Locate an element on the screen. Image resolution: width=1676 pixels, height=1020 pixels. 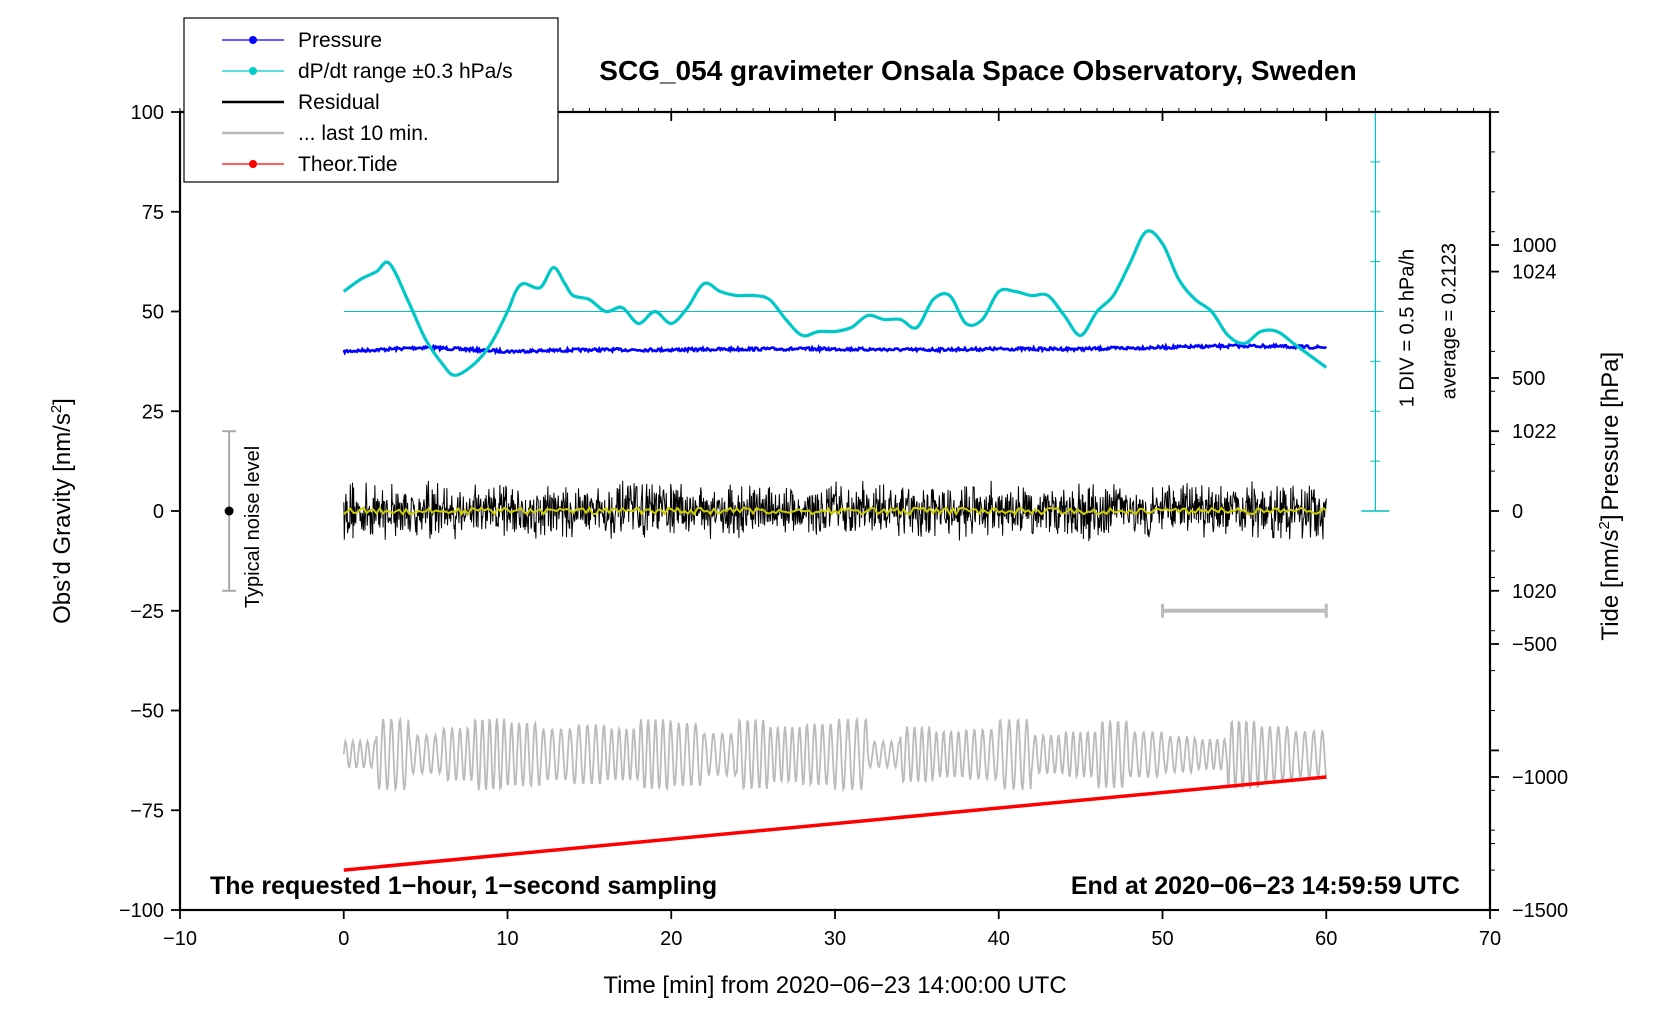
residual-line is located at coordinates (835, 511).